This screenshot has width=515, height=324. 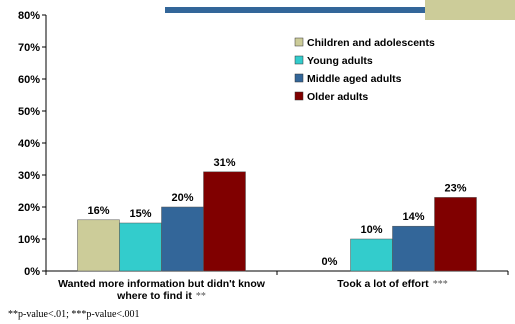 What do you see at coordinates (29, 80) in the screenshot?
I see `y-tick-label: 60%` at bounding box center [29, 80].